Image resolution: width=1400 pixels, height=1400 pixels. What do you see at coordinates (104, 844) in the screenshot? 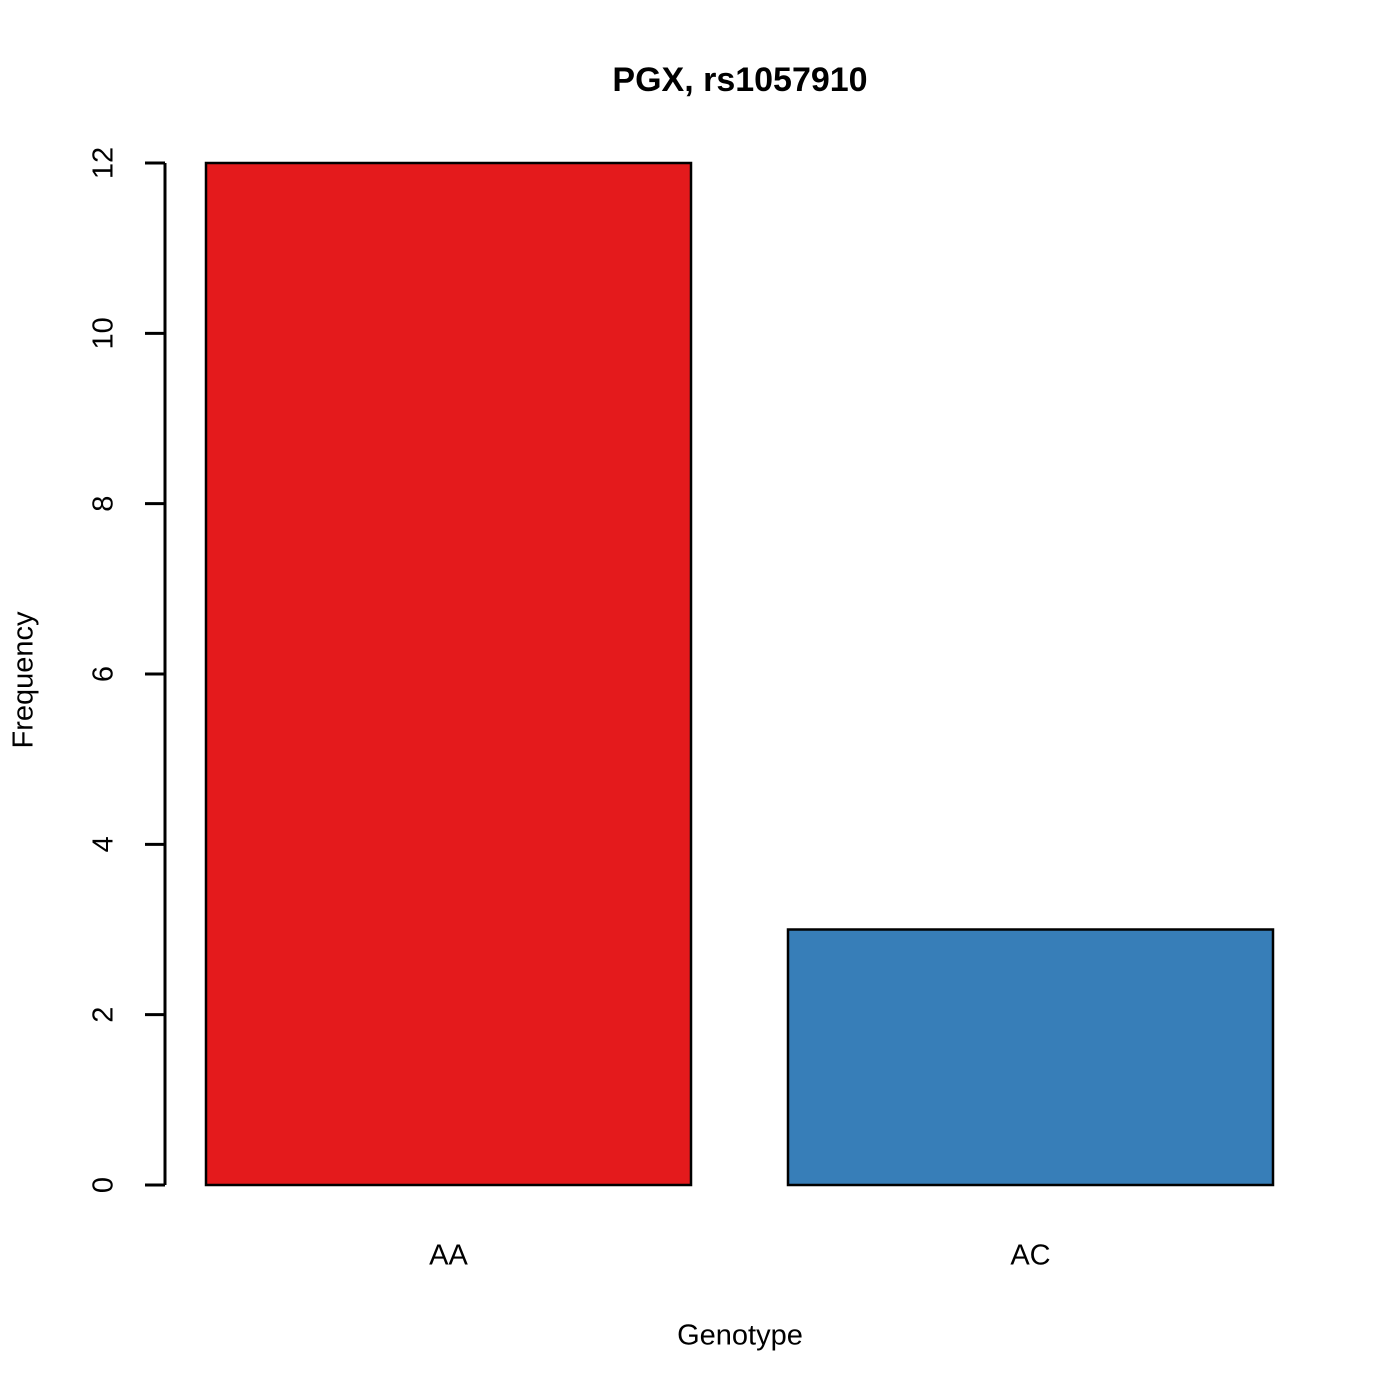
I see `y-tick-label: 4` at bounding box center [104, 844].